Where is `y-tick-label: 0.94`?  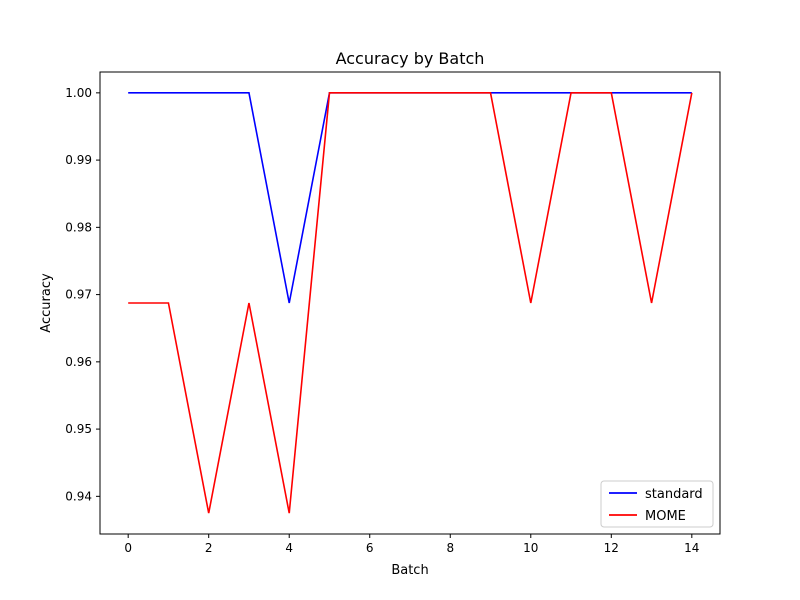 y-tick-label: 0.94 is located at coordinates (78, 496).